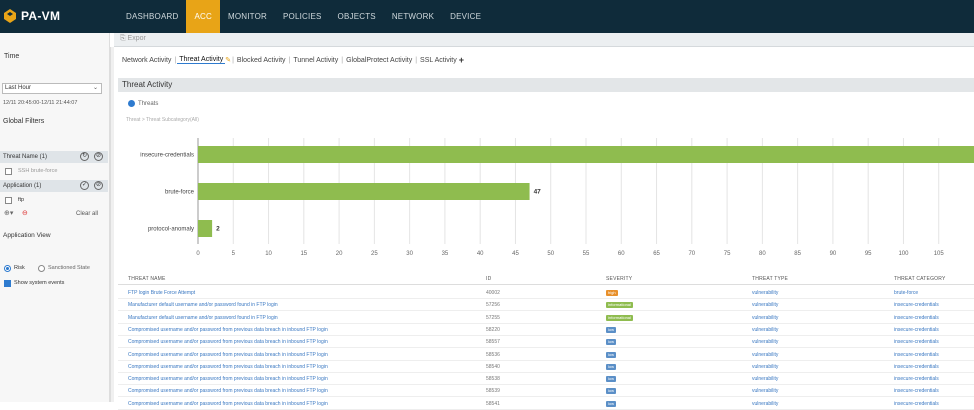 This screenshot has height=410, width=974. I want to click on sidebar-splitter, so click(112, 224).